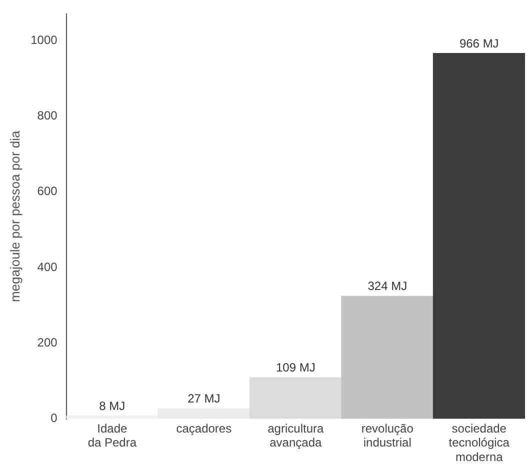 This screenshot has width=531, height=468. Describe the element at coordinates (47, 115) in the screenshot. I see `y-tick-label: 800` at that location.